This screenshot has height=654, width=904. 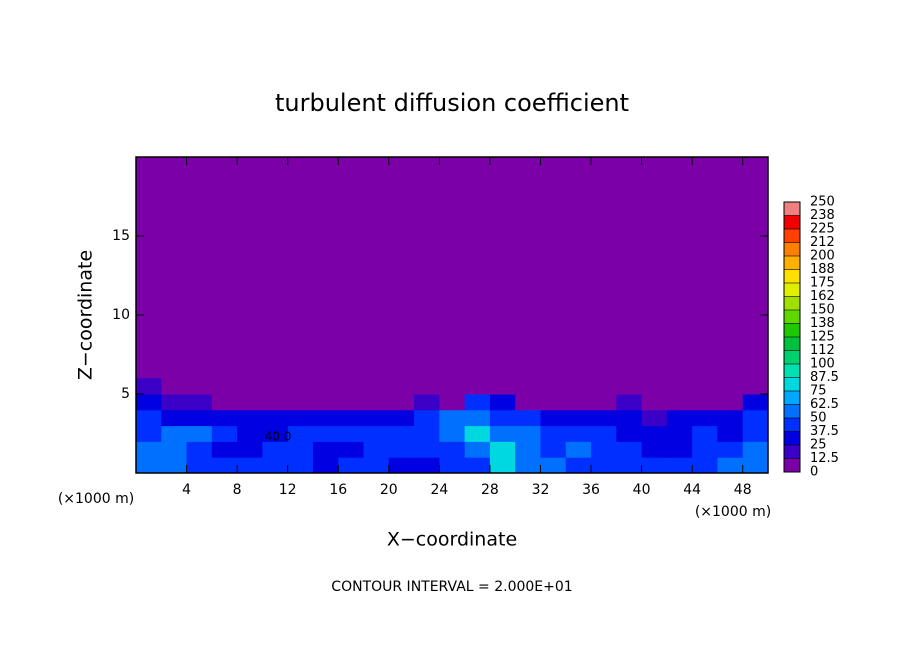 What do you see at coordinates (237, 490) in the screenshot?
I see `x-tick-label: 8` at bounding box center [237, 490].